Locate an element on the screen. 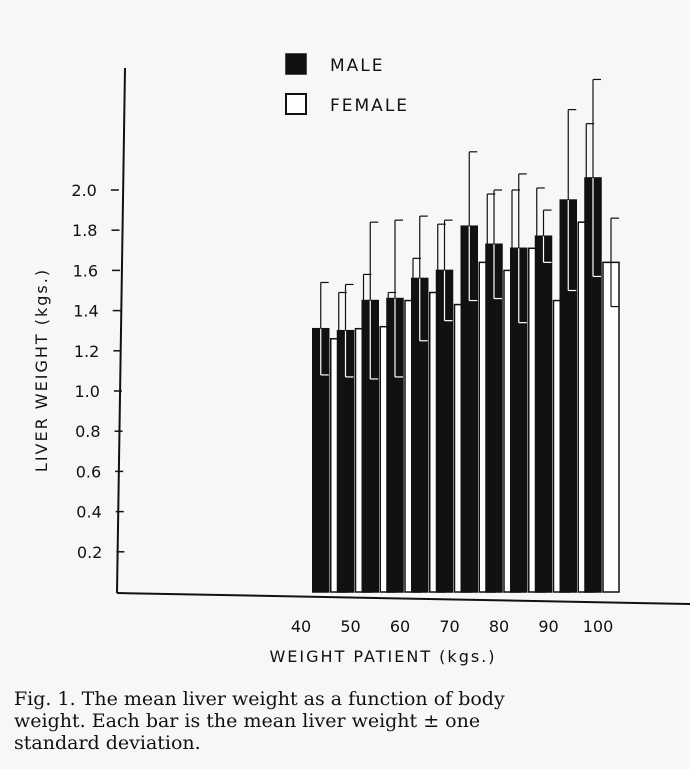 This screenshot has width=690, height=769. x-axis-line is located at coordinates (403, 598).